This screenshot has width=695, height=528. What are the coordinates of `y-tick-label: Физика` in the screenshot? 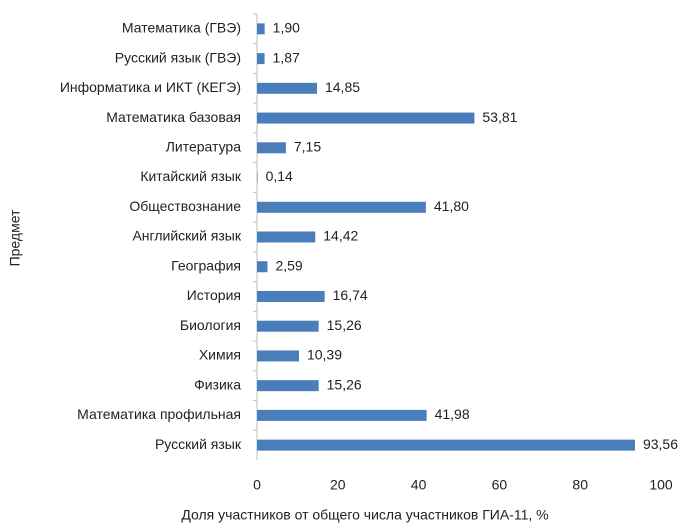 It's located at (217, 384).